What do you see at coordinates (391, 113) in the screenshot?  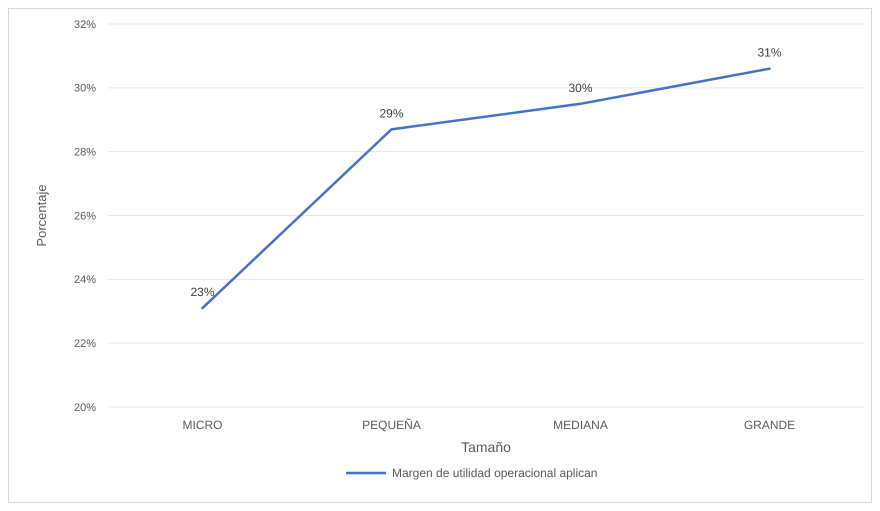 I see `data-label: 29%` at bounding box center [391, 113].